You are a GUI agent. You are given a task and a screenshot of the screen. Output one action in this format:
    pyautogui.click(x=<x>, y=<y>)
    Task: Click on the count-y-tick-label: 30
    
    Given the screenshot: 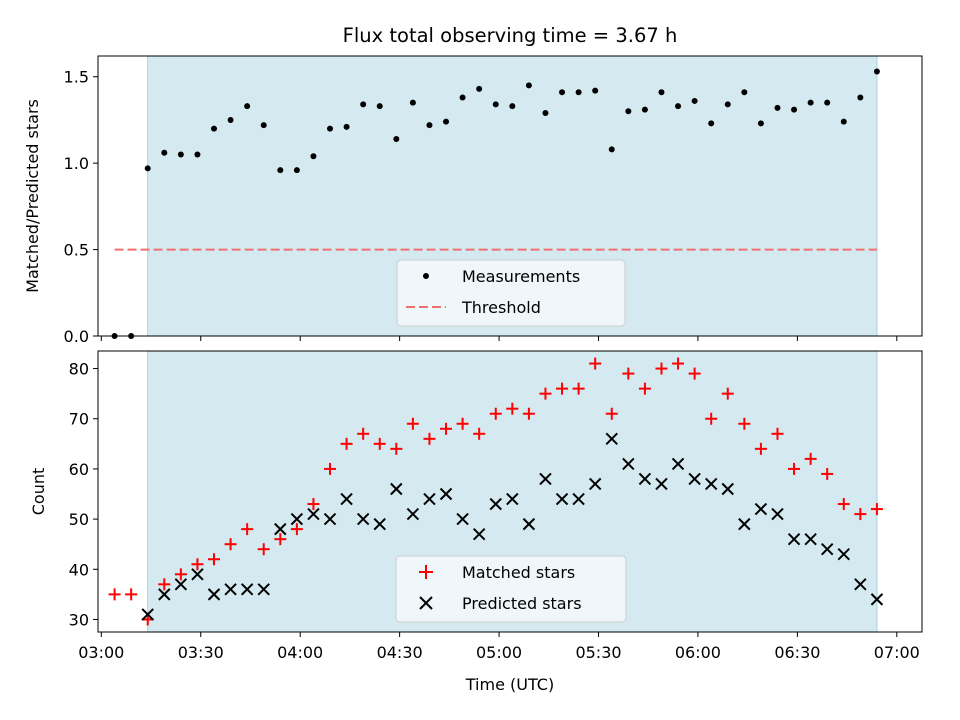 What is the action you would take?
    pyautogui.click(x=79, y=619)
    